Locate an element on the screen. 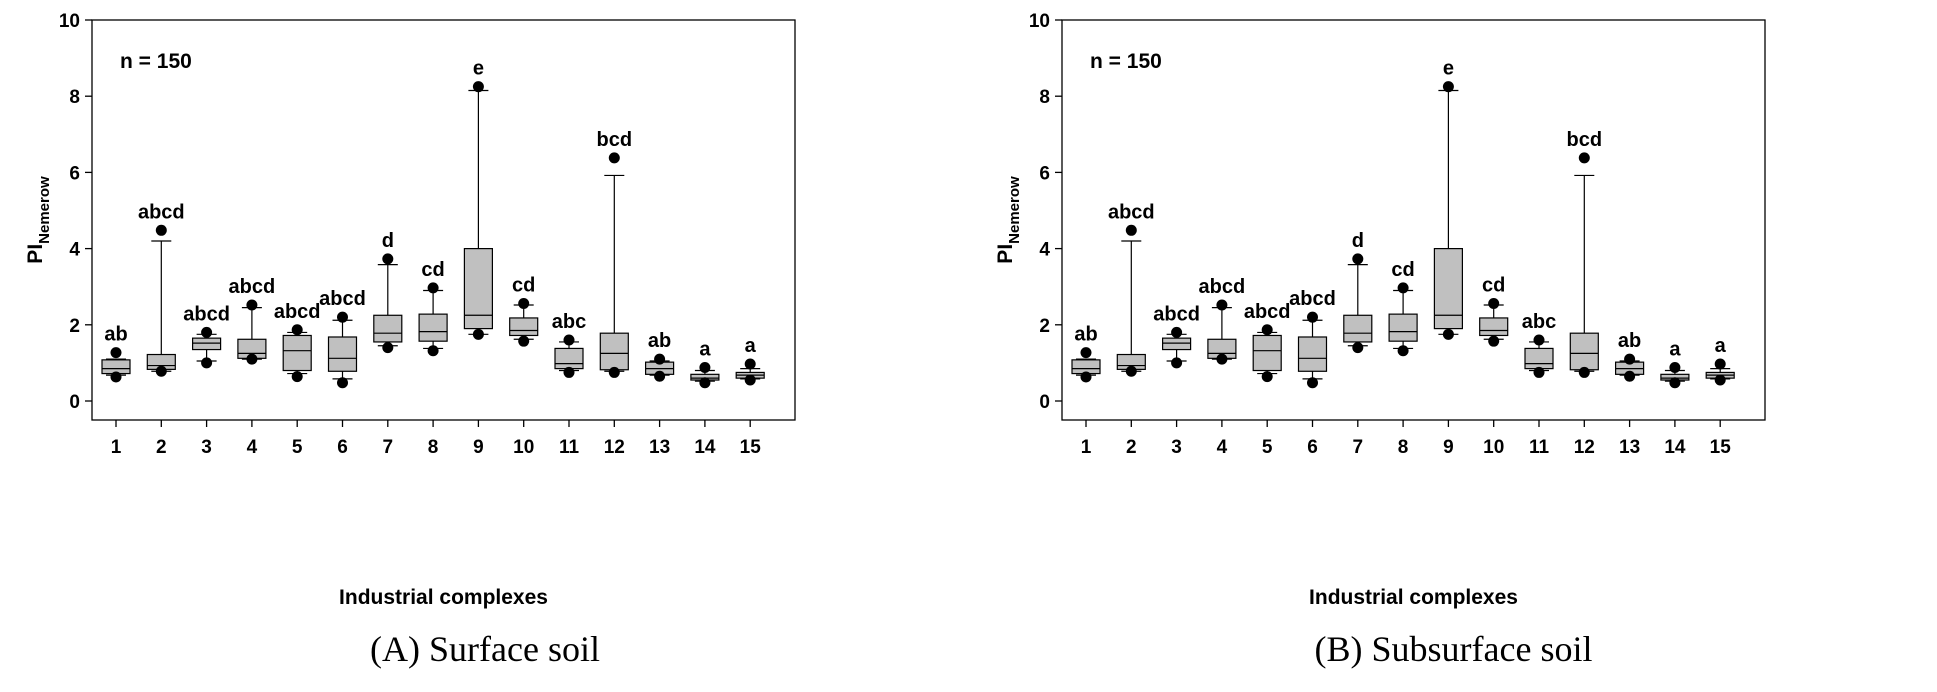  y-tick-label: 6 is located at coordinates (1044, 173).